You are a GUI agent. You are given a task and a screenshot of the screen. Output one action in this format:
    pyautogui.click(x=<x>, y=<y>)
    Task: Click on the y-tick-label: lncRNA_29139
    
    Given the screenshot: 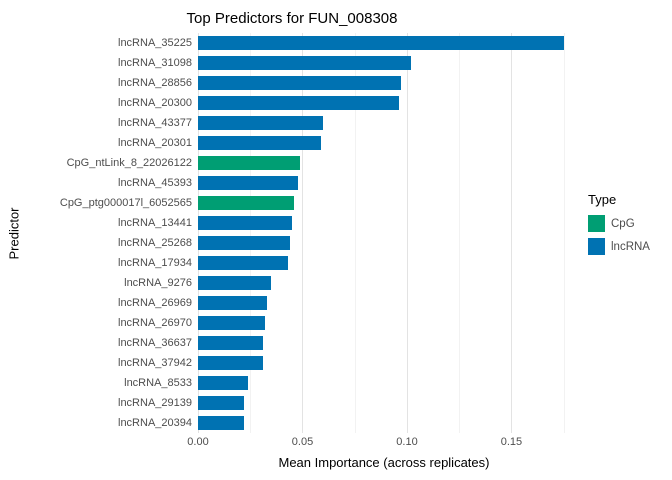 What is the action you would take?
    pyautogui.click(x=155, y=403)
    